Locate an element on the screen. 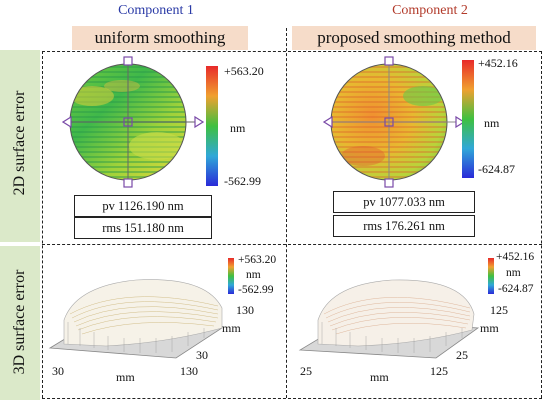 Image resolution: width=550 pixels, height=404 pixels. plot3d-2-unit: nm is located at coordinates (513, 273).